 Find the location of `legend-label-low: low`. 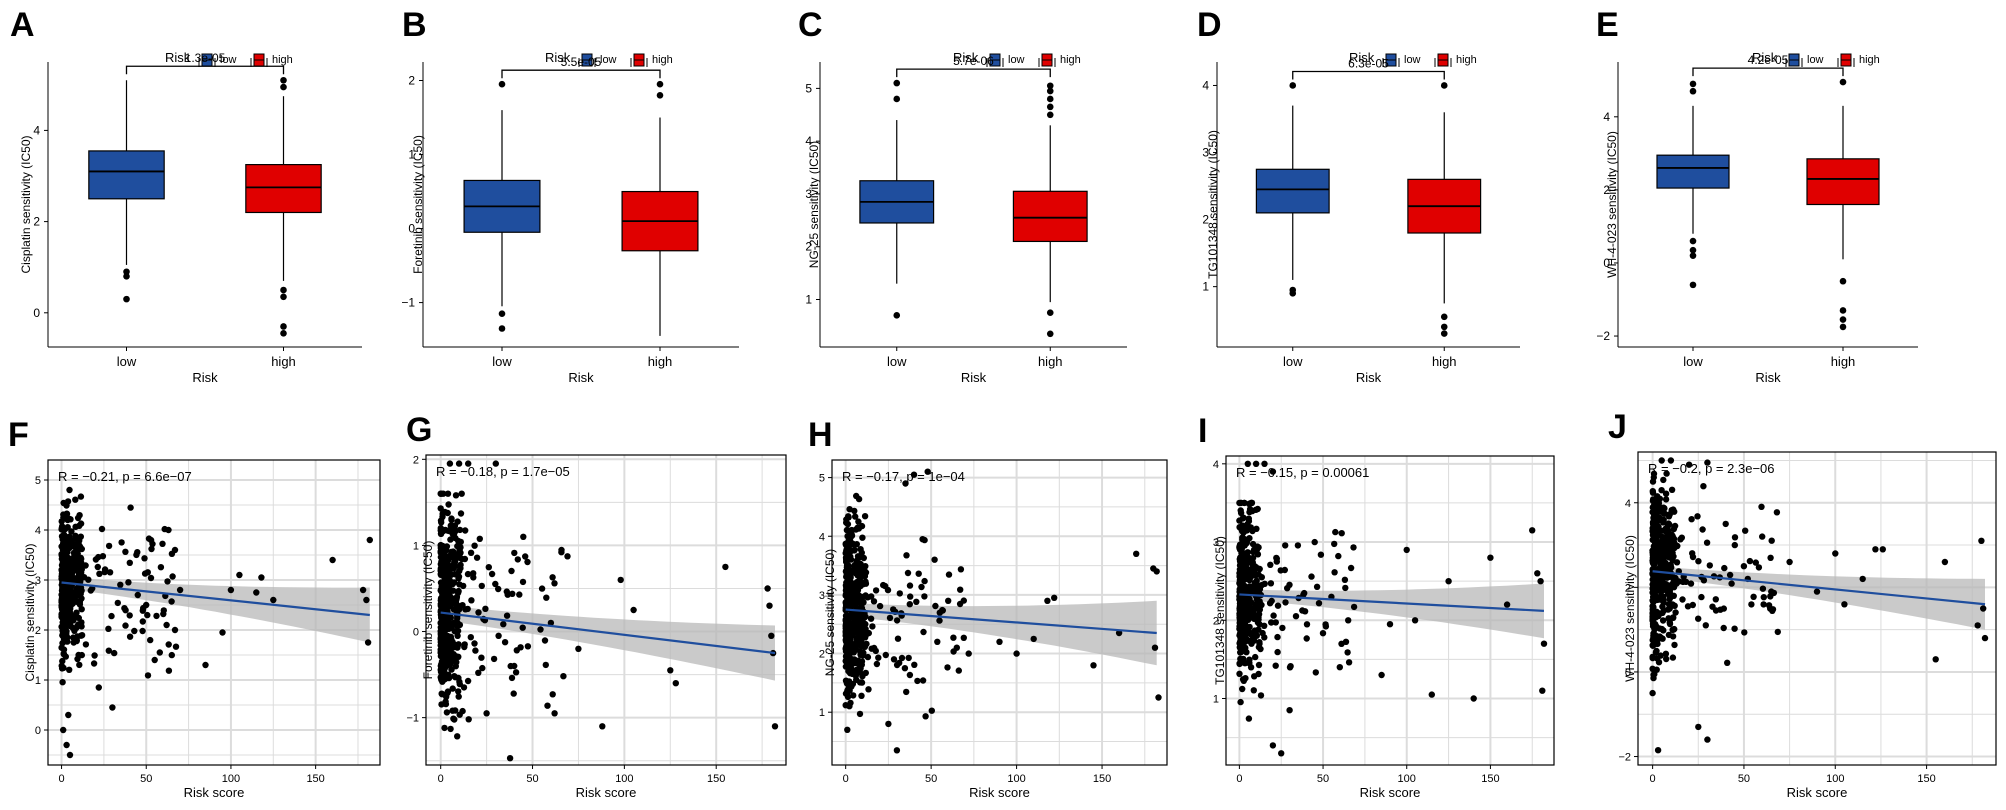

legend-label-low: low is located at coordinates (1016, 60).